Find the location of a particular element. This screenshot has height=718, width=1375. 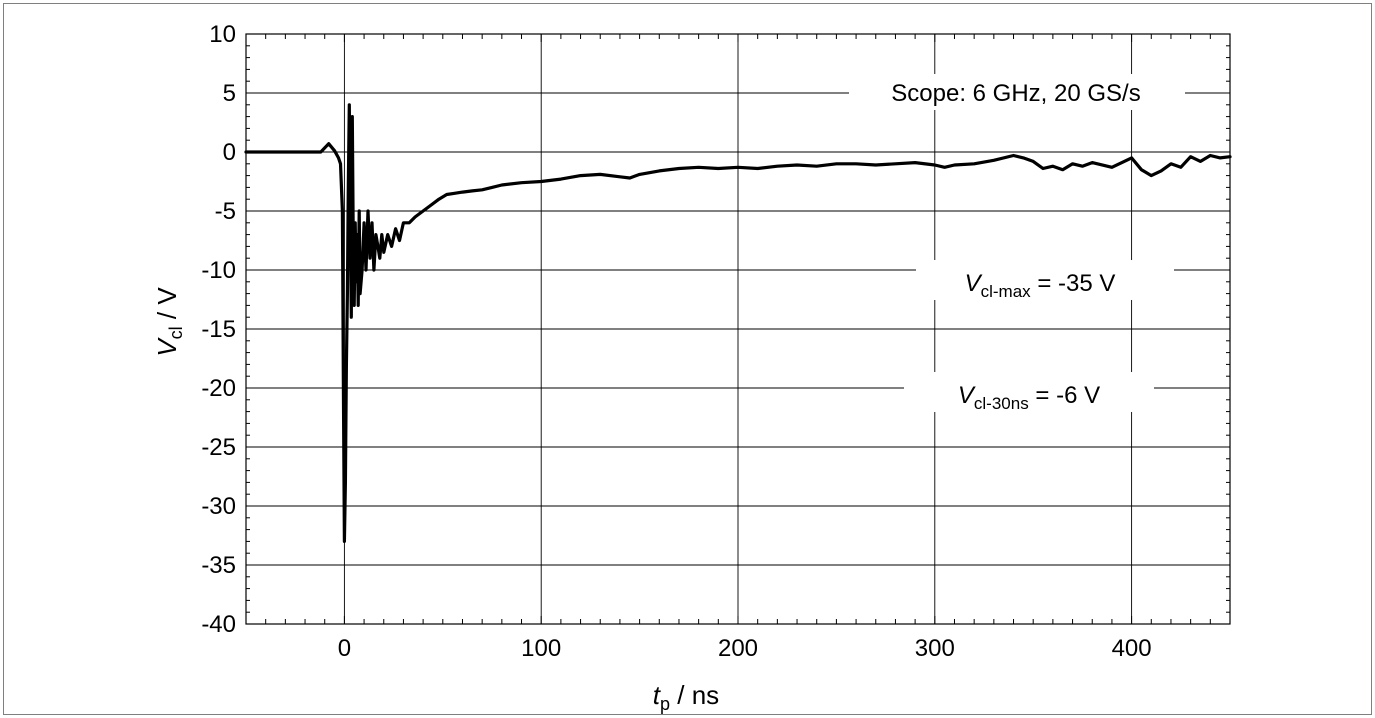

x-tick-label: 200 is located at coordinates (738, 648).